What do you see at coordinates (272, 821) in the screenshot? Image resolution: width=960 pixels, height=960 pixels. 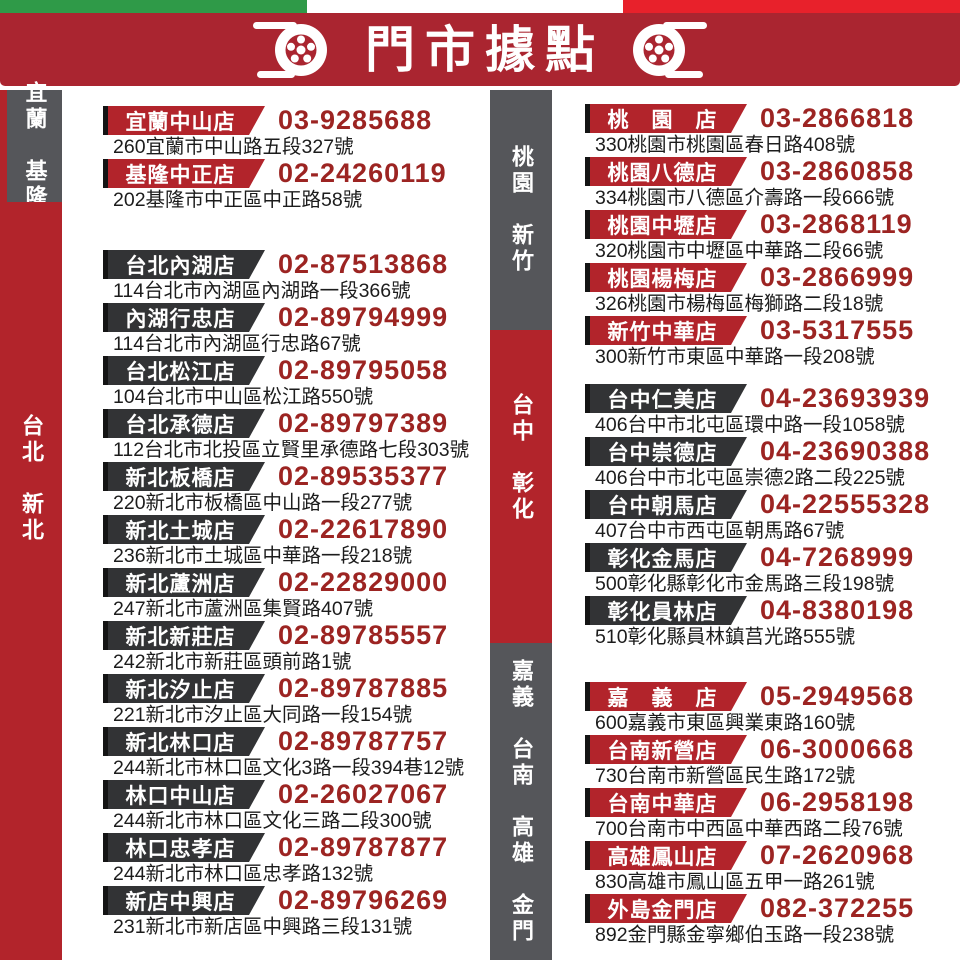 I see `store-address: 244新北市林口區文化三路二段300號` at bounding box center [272, 821].